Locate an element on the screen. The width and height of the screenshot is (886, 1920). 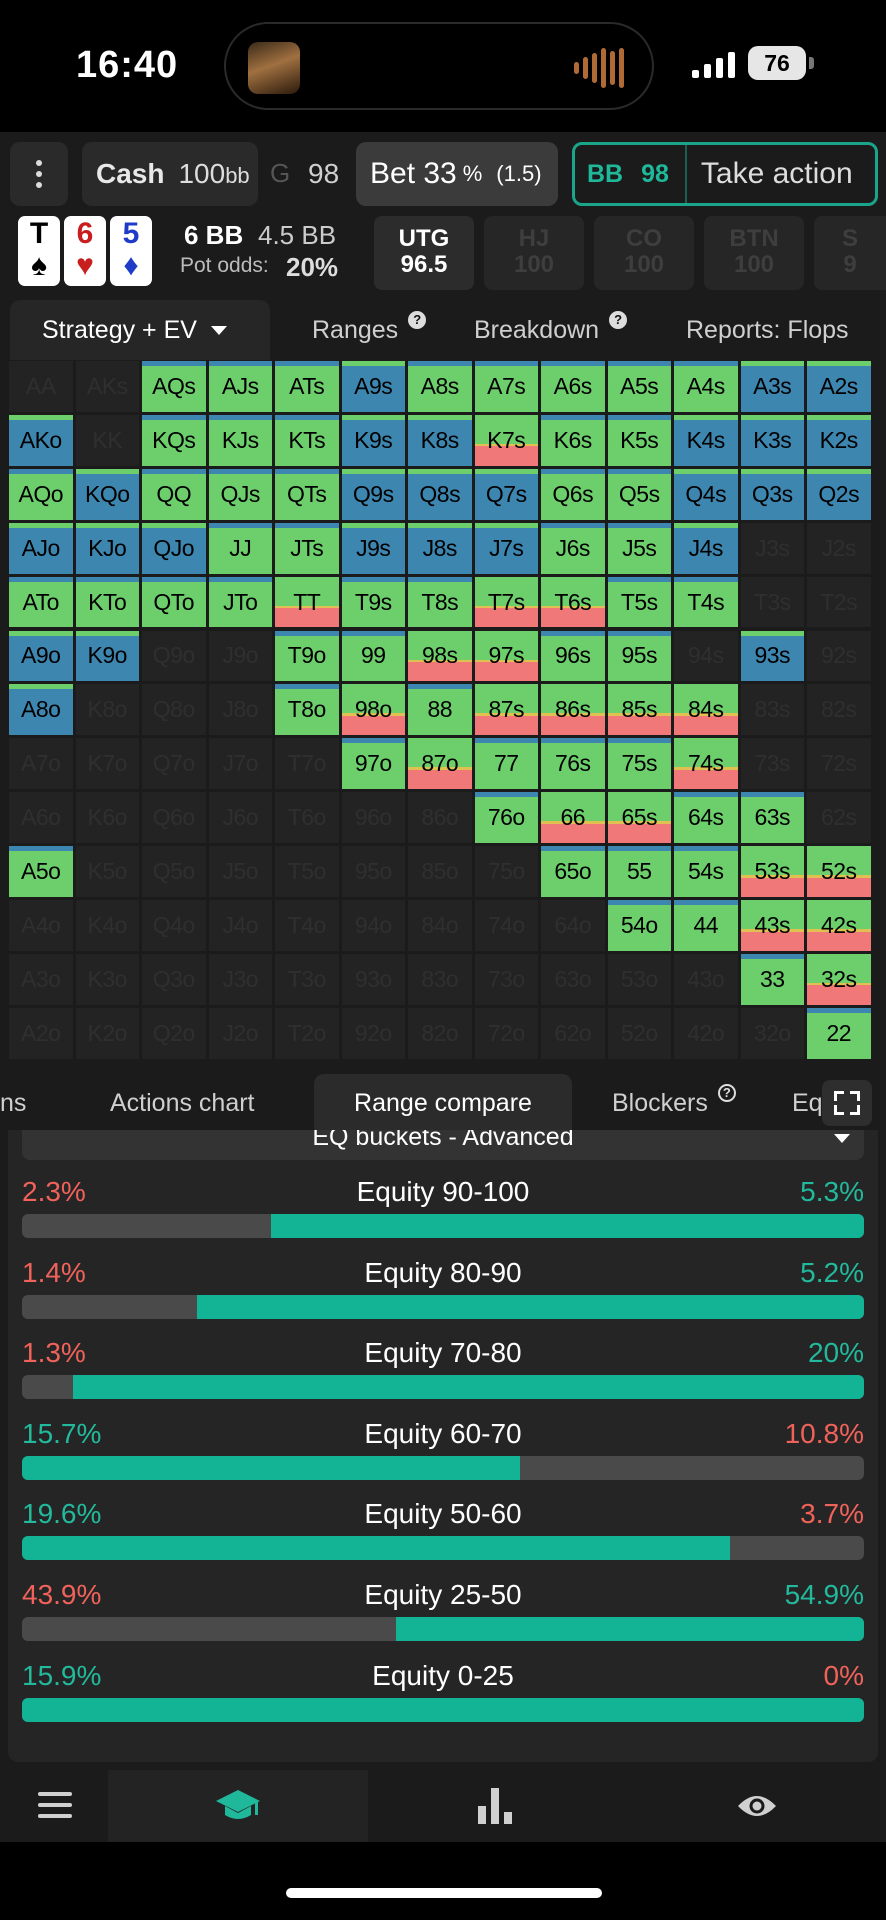
hand-cell: 55 is located at coordinates (639, 871).